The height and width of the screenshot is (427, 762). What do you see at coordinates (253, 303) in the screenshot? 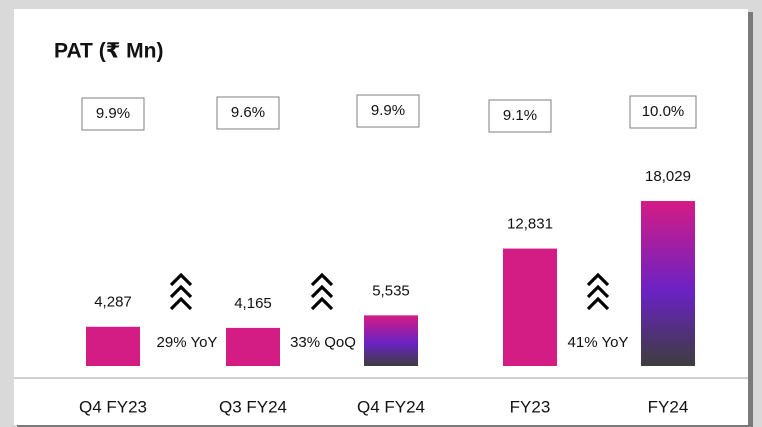
I see `value-label: 4,165` at bounding box center [253, 303].